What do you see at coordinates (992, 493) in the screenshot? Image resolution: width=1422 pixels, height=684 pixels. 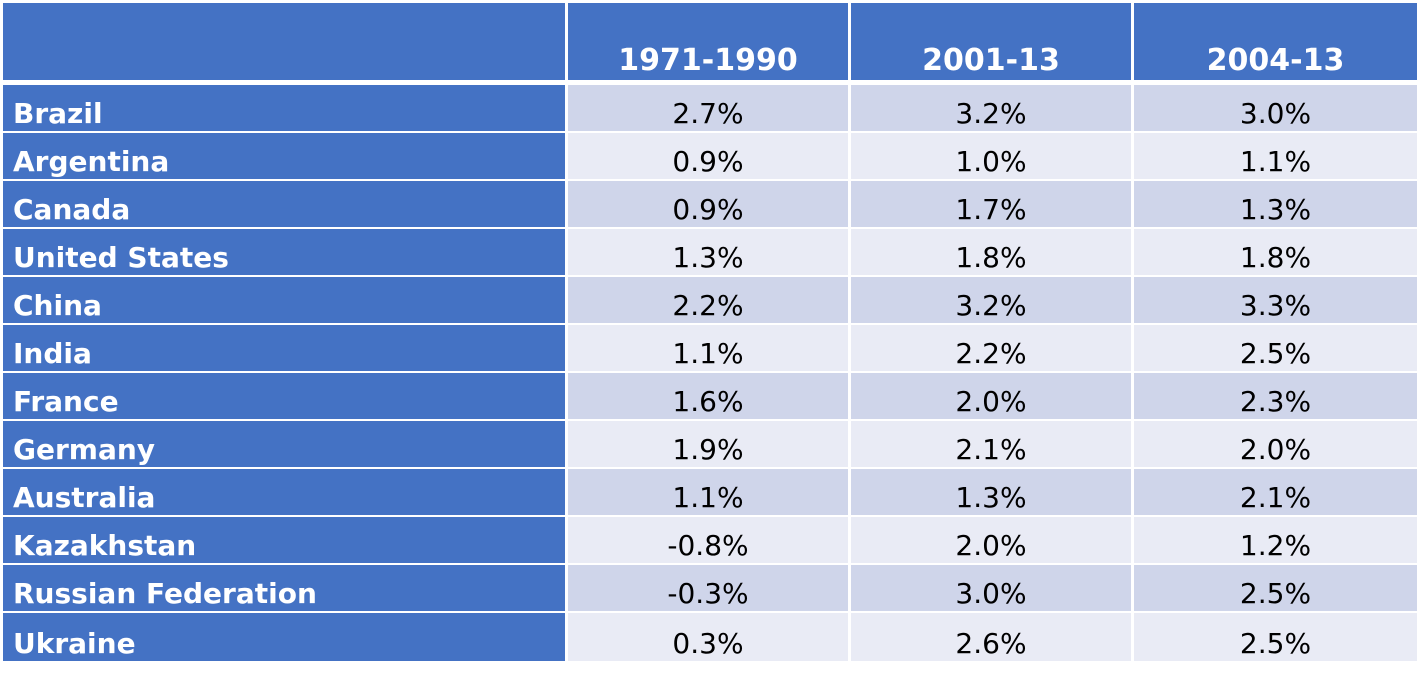 I see `value-cell-2001-13: 1.3%` at bounding box center [992, 493].